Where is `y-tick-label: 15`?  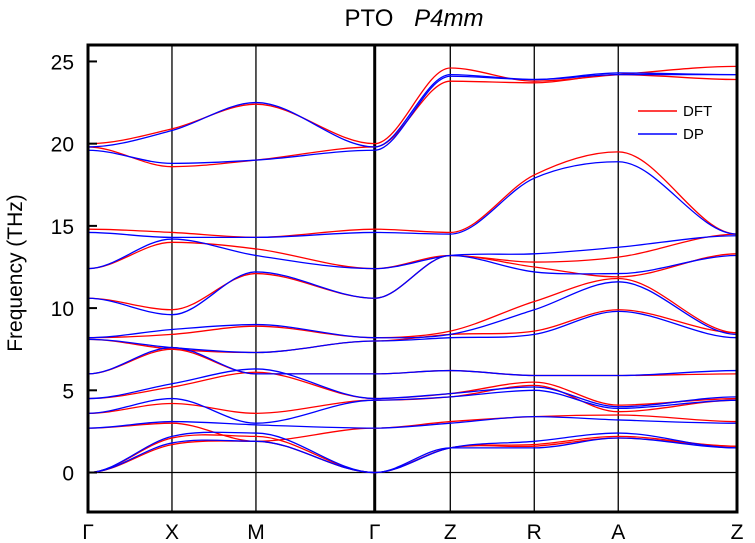 y-tick-label: 15 is located at coordinates (62, 227).